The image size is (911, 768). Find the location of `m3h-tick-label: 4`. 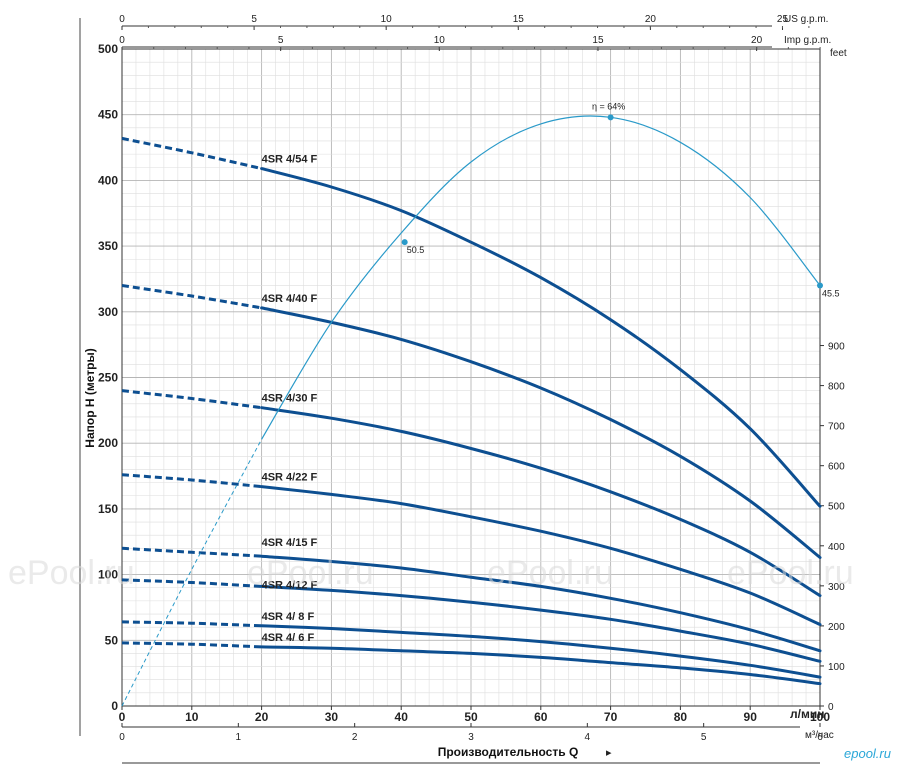

m3h-tick-label: 4 is located at coordinates (588, 737).